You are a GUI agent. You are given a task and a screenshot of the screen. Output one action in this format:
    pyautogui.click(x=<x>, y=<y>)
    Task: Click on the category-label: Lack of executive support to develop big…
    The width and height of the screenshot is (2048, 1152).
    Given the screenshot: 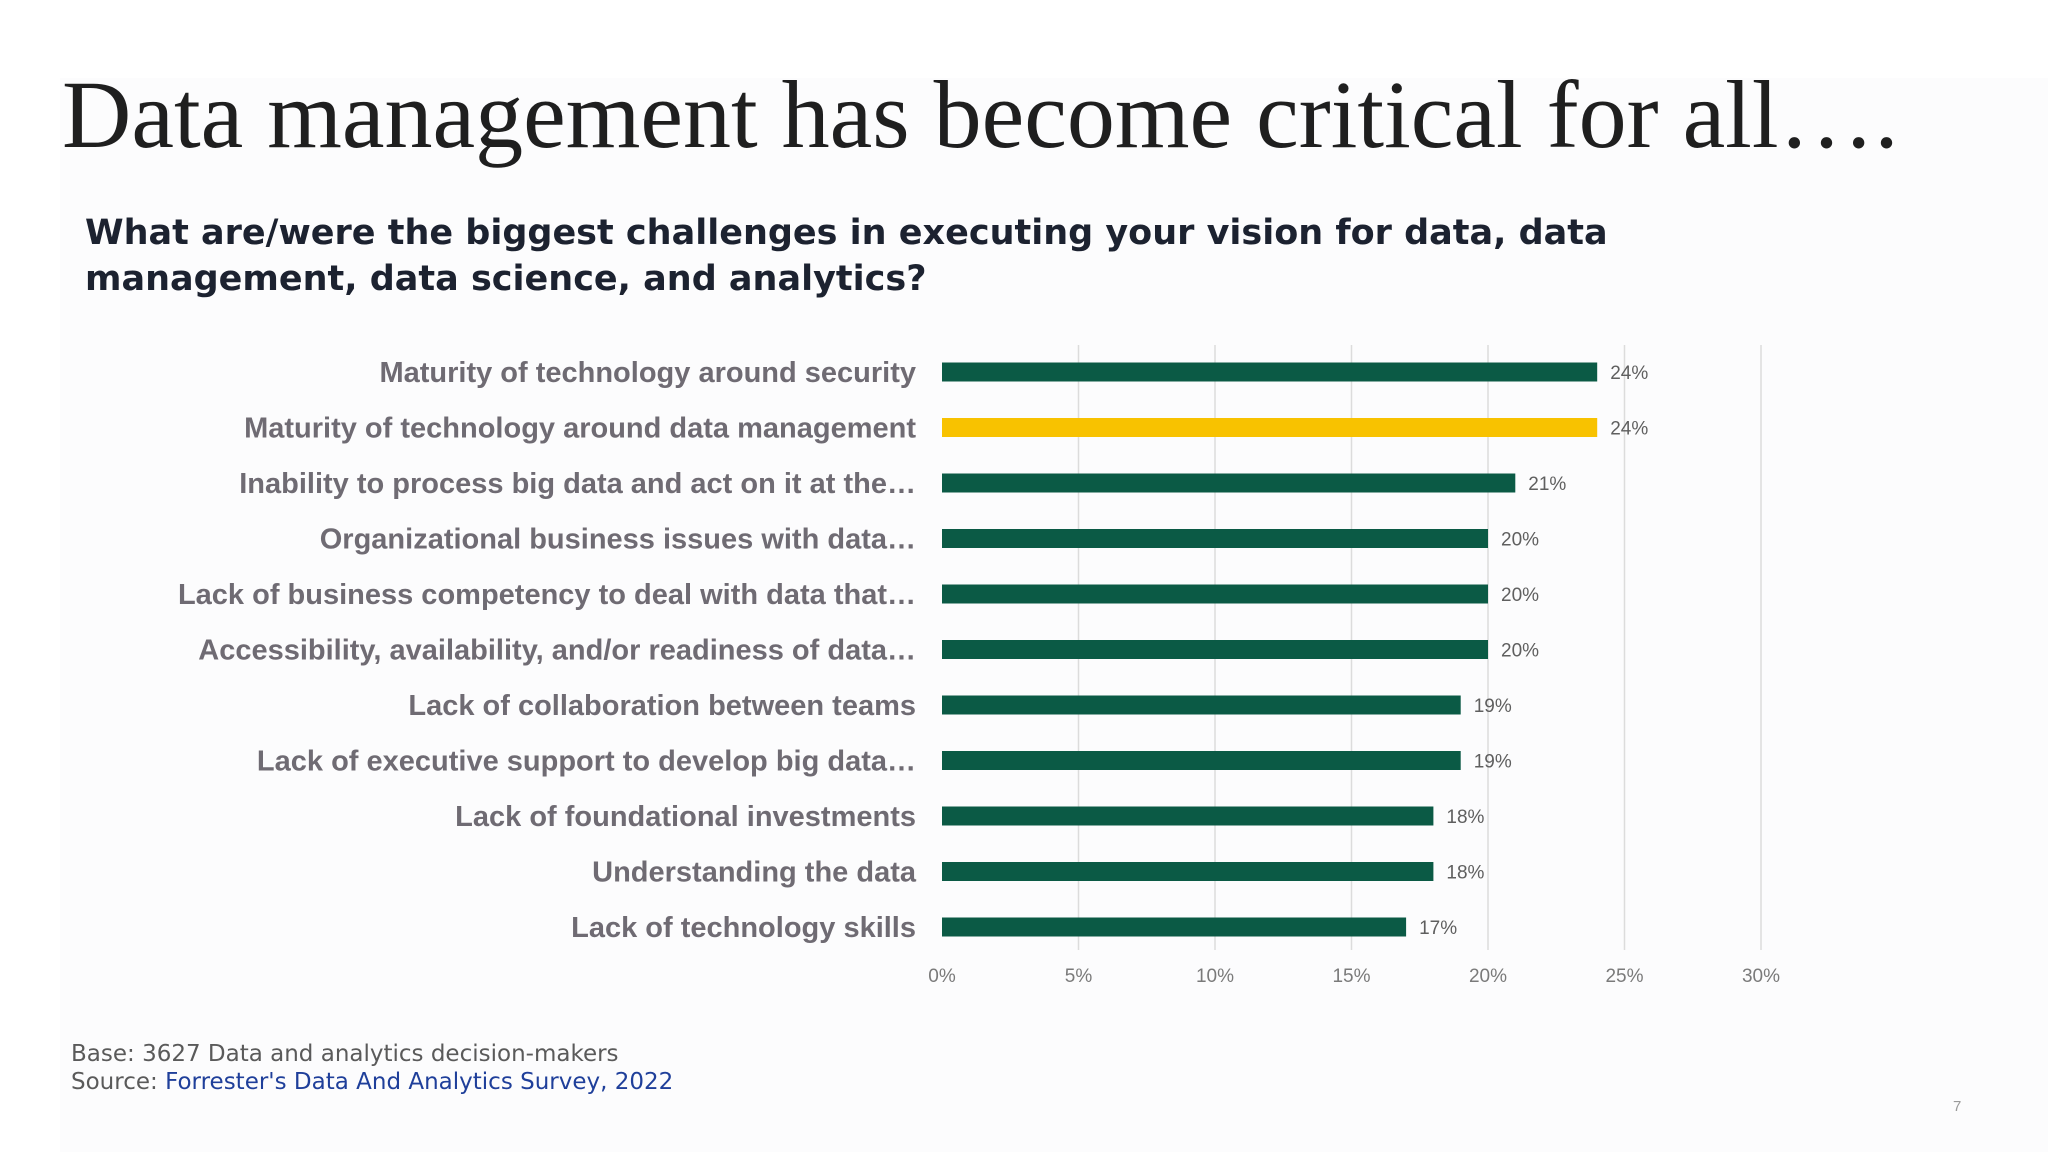 What is the action you would take?
    pyautogui.click(x=586, y=762)
    